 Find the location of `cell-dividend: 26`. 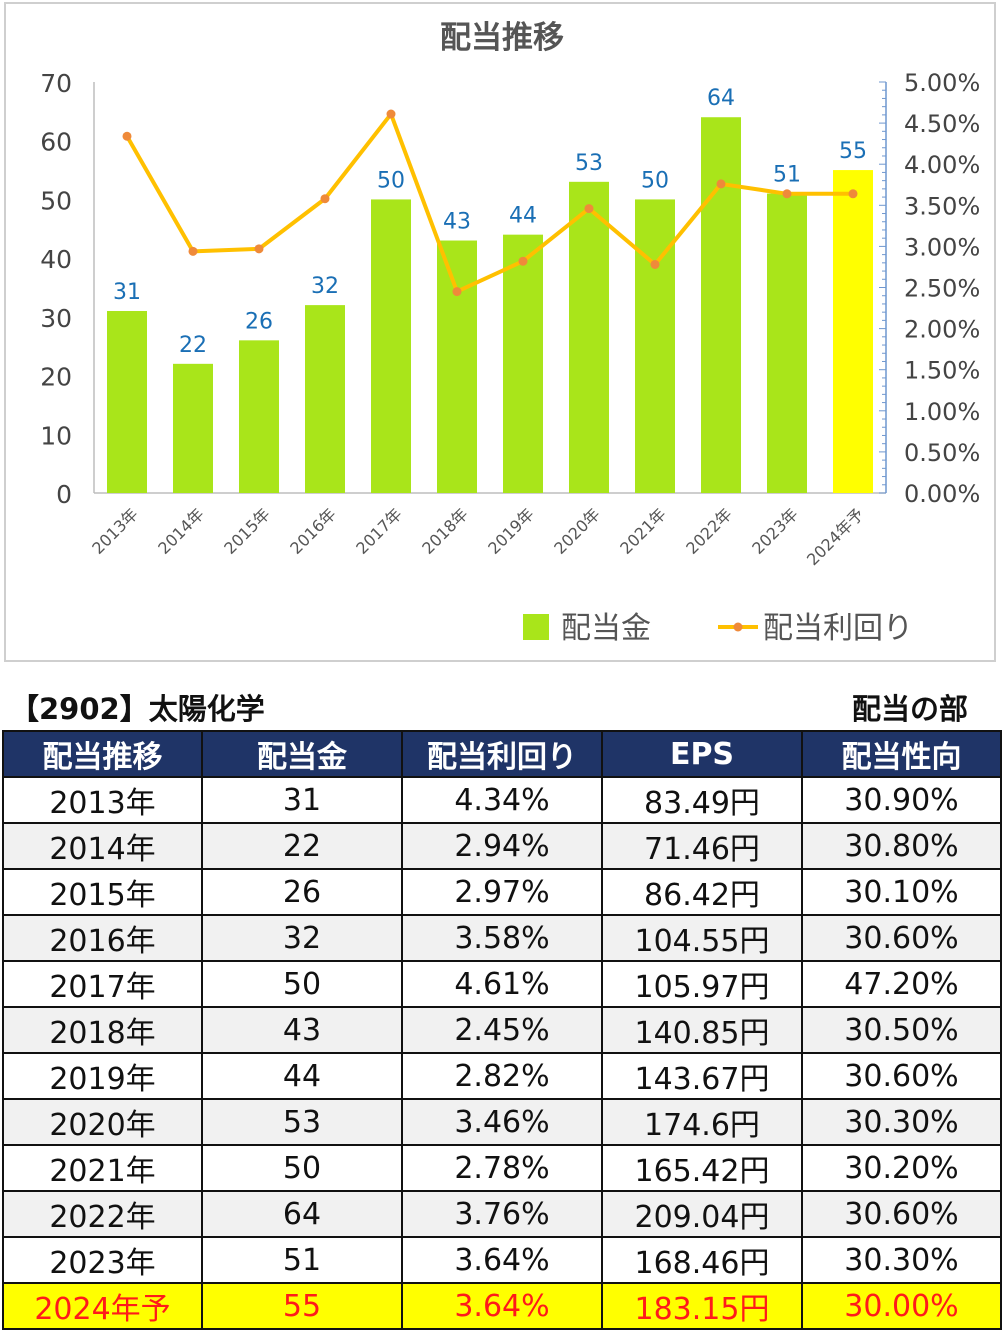

cell-dividend: 26 is located at coordinates (302, 892).